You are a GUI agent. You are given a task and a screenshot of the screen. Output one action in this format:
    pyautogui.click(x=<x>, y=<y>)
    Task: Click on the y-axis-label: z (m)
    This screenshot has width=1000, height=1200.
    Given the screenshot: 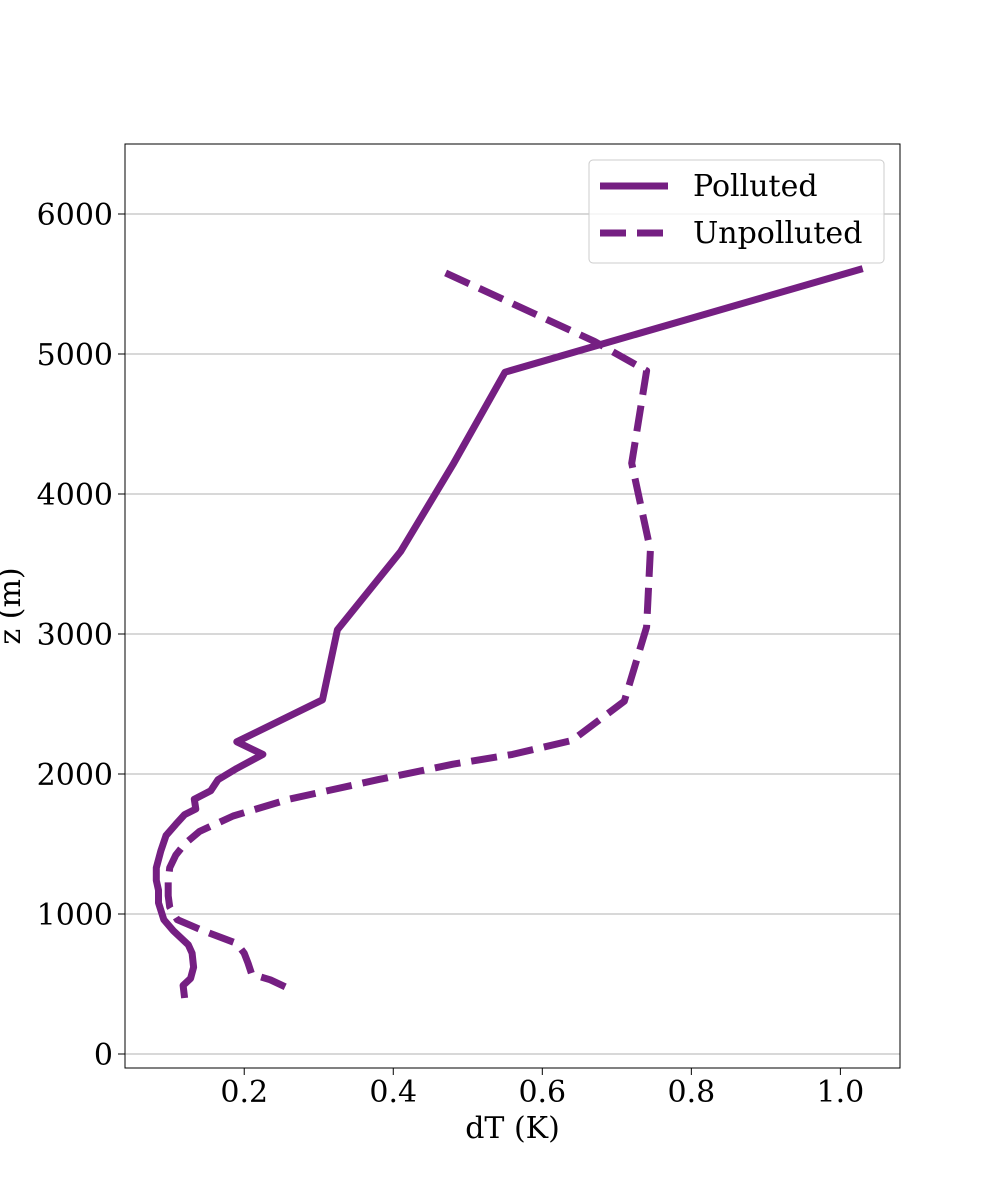 What is the action you would take?
    pyautogui.click(x=14, y=605)
    